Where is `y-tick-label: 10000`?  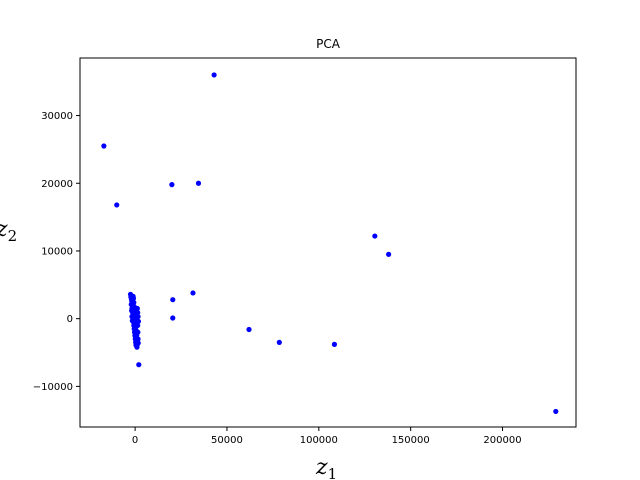
y-tick-label: 10000 is located at coordinates (57, 251).